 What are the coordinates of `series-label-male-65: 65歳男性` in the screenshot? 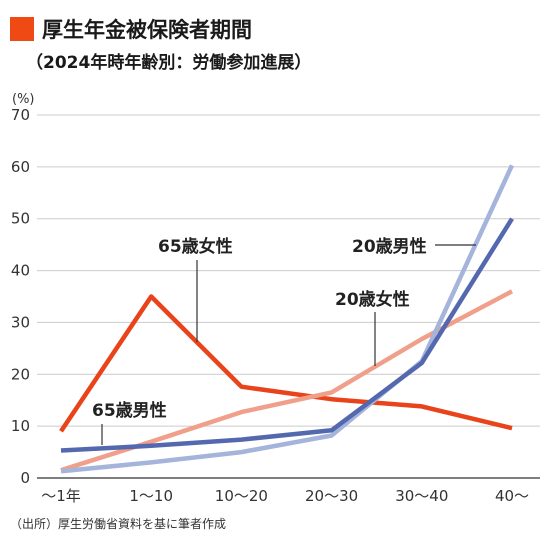 It's located at (129, 410).